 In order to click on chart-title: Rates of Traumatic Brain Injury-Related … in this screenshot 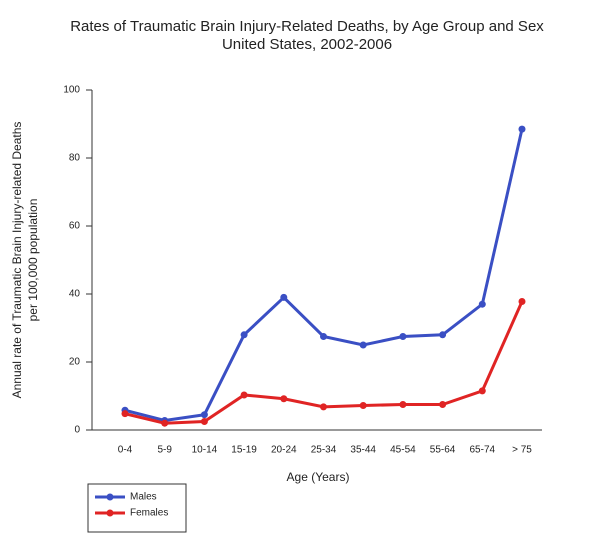, I will do `click(307, 26)`.